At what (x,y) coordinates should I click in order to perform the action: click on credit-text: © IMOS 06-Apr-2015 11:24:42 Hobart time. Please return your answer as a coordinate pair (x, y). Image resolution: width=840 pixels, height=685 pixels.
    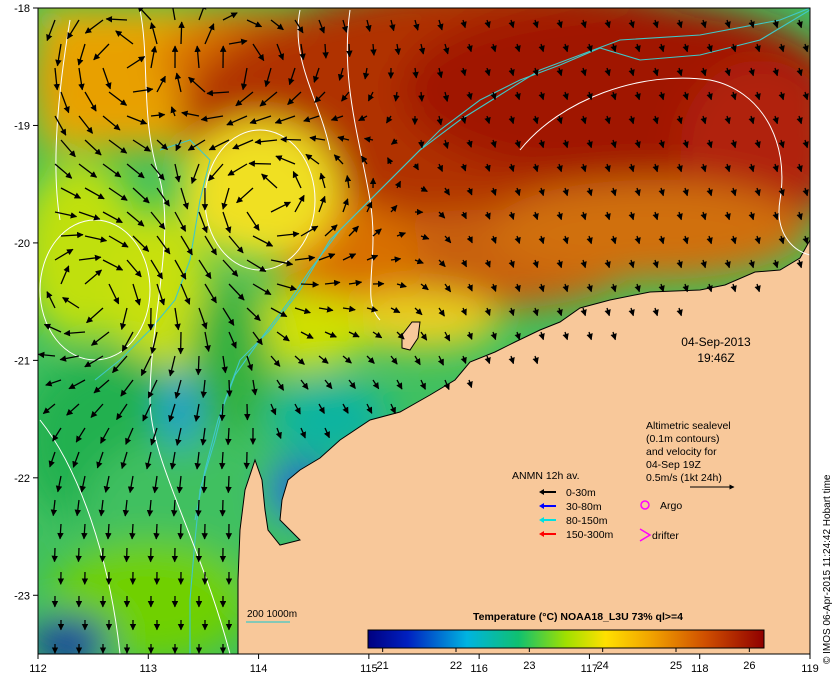
    Looking at the image, I should click on (827, 569).